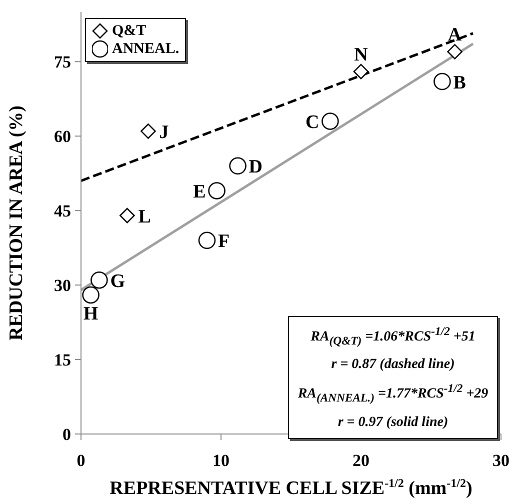  I want to click on y-tick-label: 30, so click(62, 286).